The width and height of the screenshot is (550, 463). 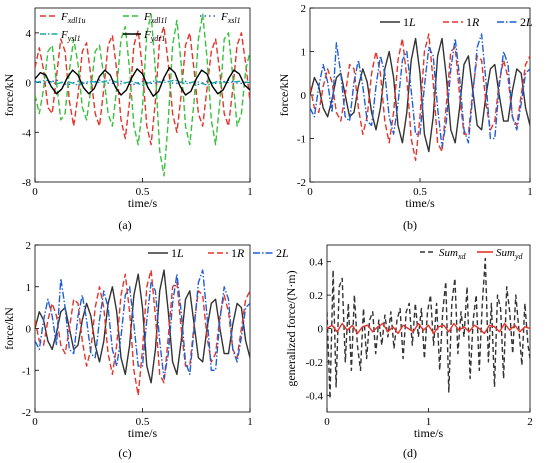 I want to click on series-line-ydr1, so click(x=142, y=82).